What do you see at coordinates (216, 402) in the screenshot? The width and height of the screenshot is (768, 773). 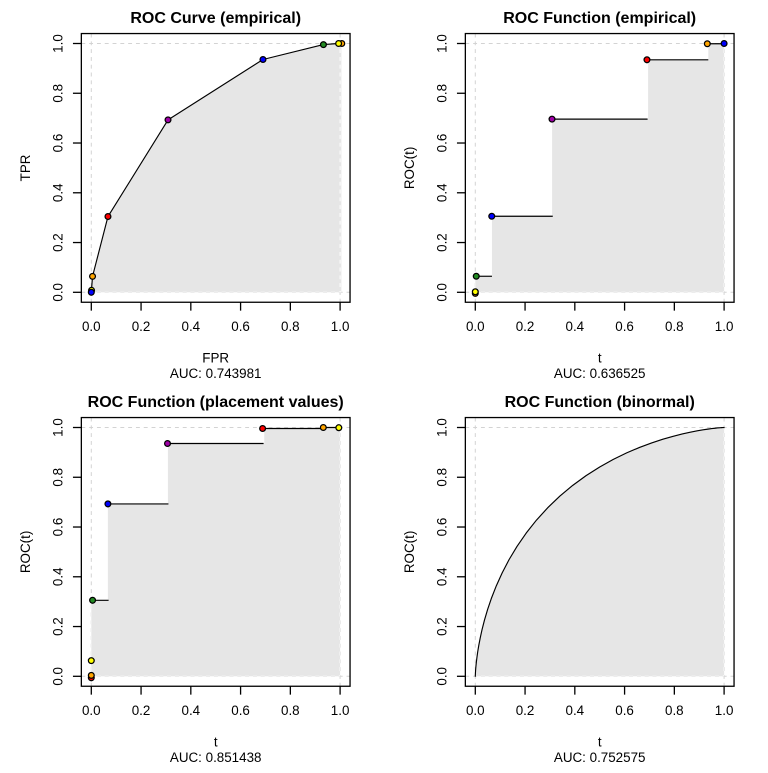 I see `panel-title: ROC Function (placement values)` at bounding box center [216, 402].